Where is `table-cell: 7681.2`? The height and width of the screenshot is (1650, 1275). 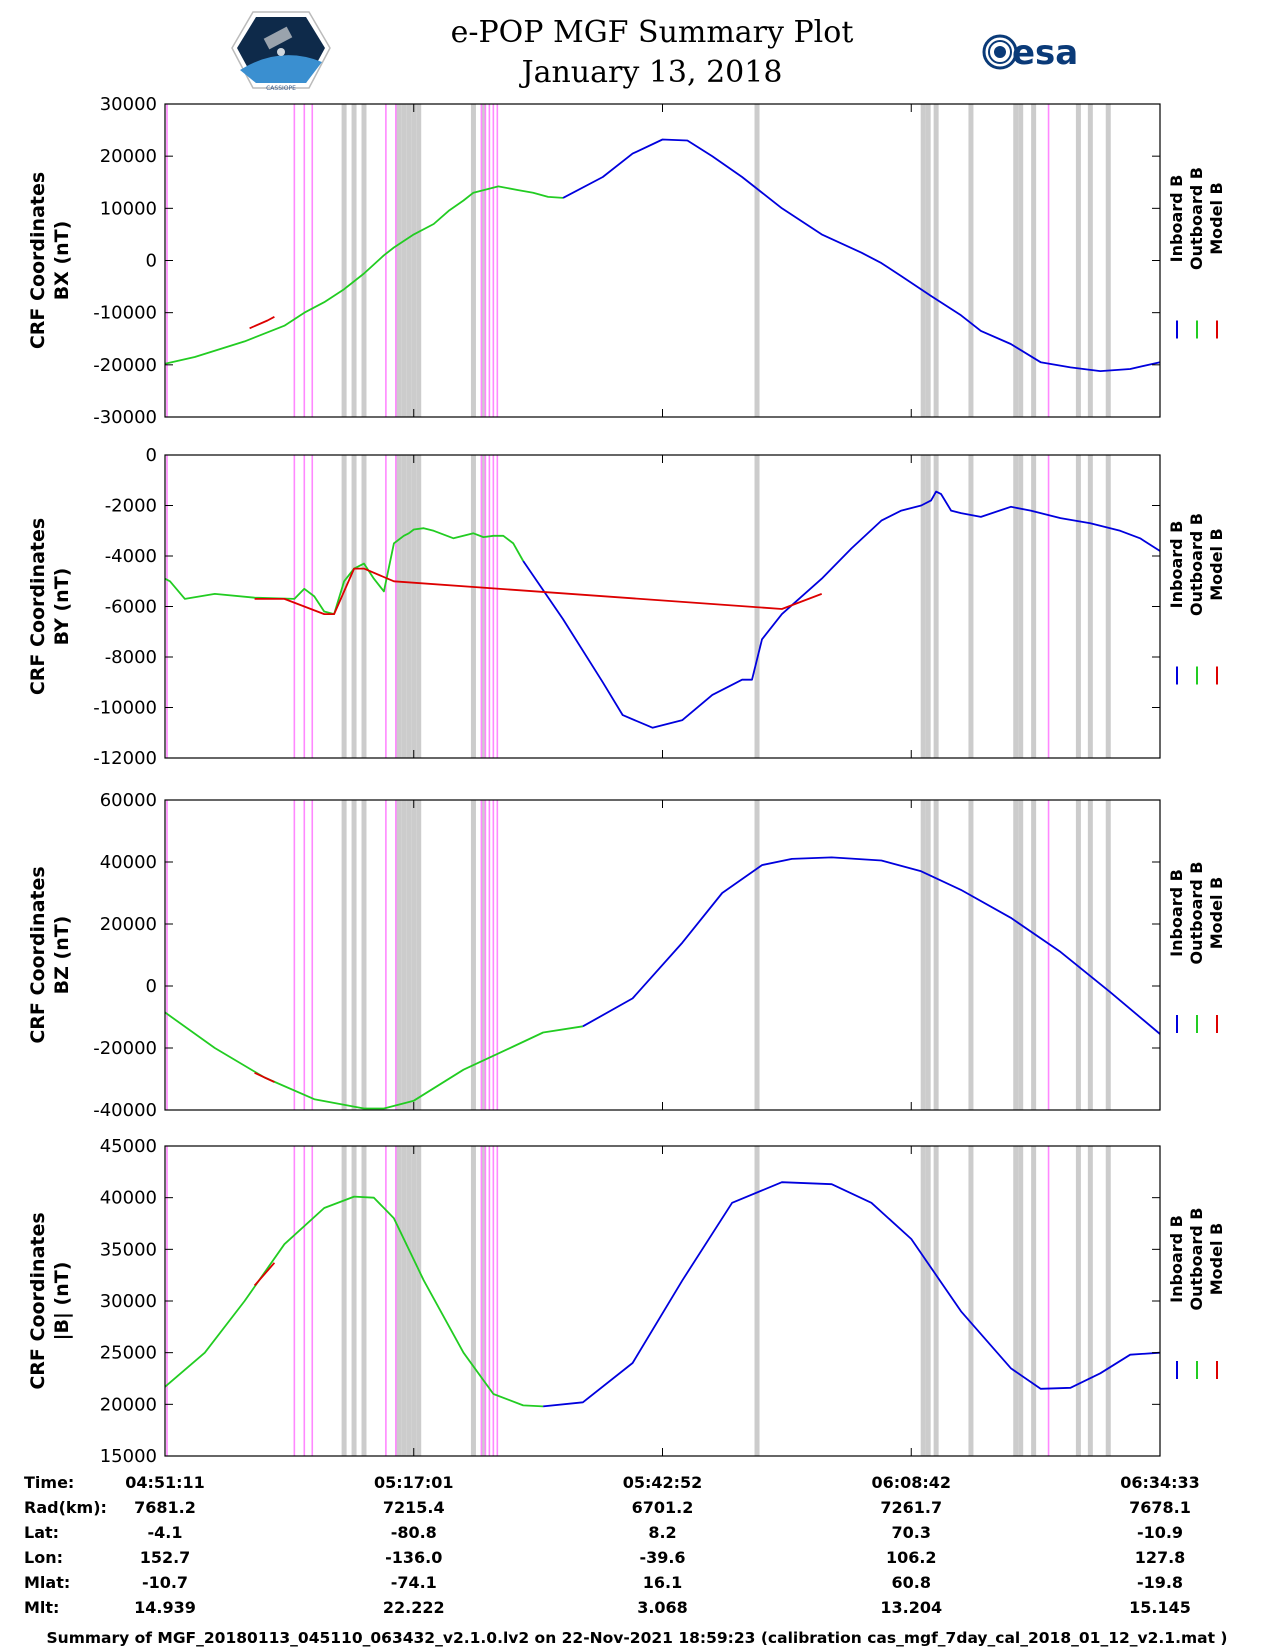
table-cell: 7681.2 is located at coordinates (165, 1507).